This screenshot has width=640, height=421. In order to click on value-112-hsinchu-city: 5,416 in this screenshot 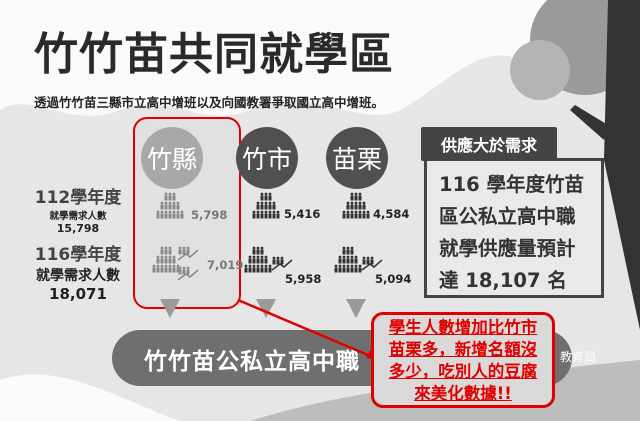, I will do `click(302, 214)`.